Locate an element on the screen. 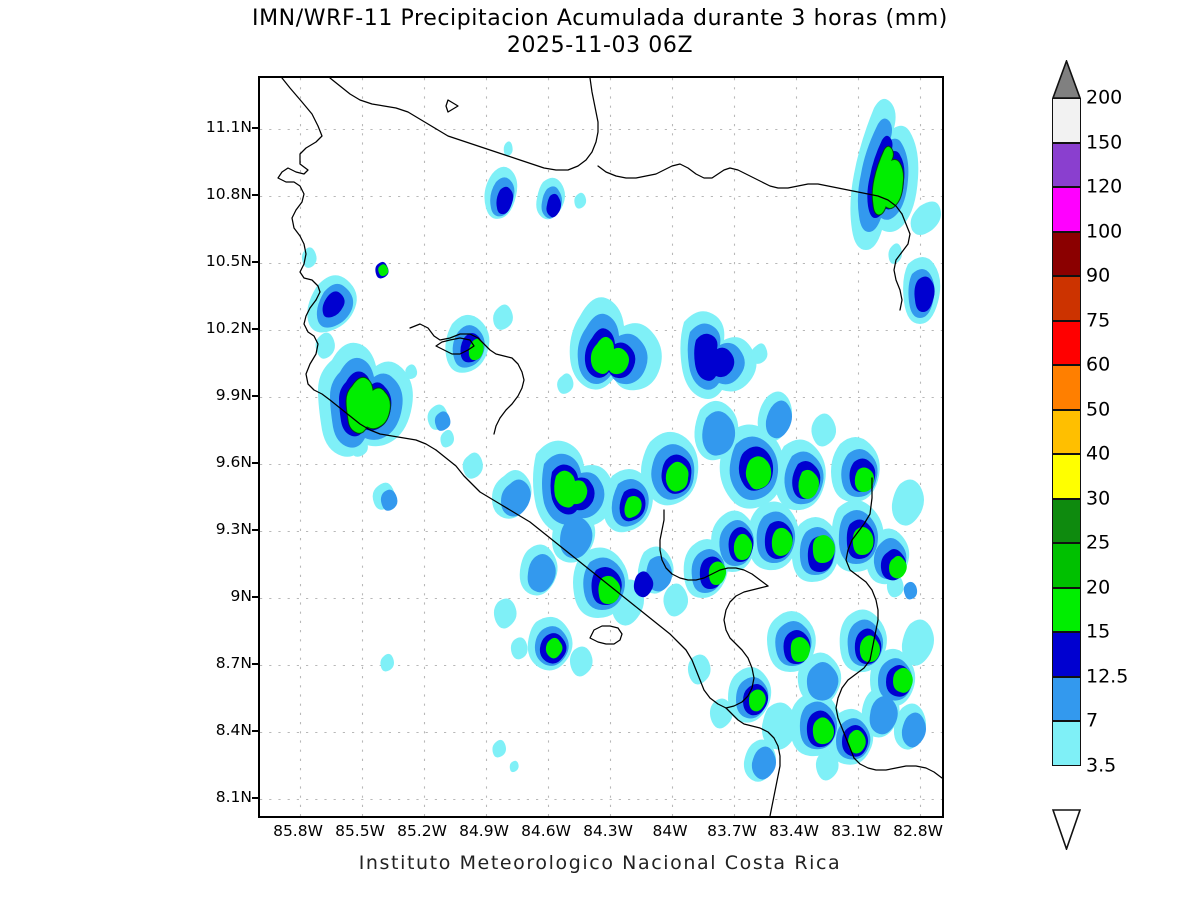 The width and height of the screenshot is (1200, 900). y-tick-label: 10.2N is located at coordinates (228, 328).